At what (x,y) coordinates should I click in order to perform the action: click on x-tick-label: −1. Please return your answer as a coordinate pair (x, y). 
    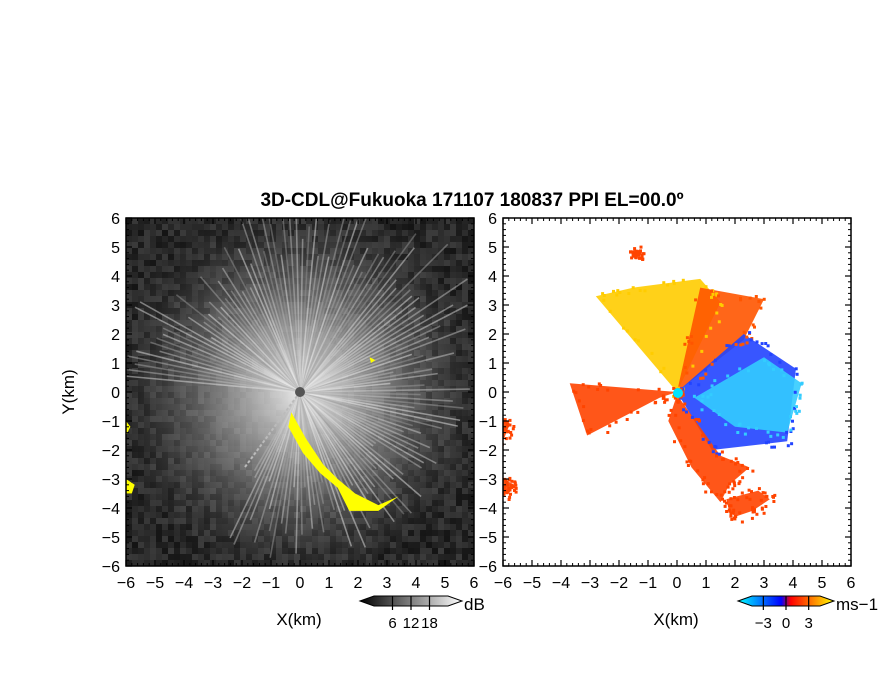
    Looking at the image, I should click on (648, 583).